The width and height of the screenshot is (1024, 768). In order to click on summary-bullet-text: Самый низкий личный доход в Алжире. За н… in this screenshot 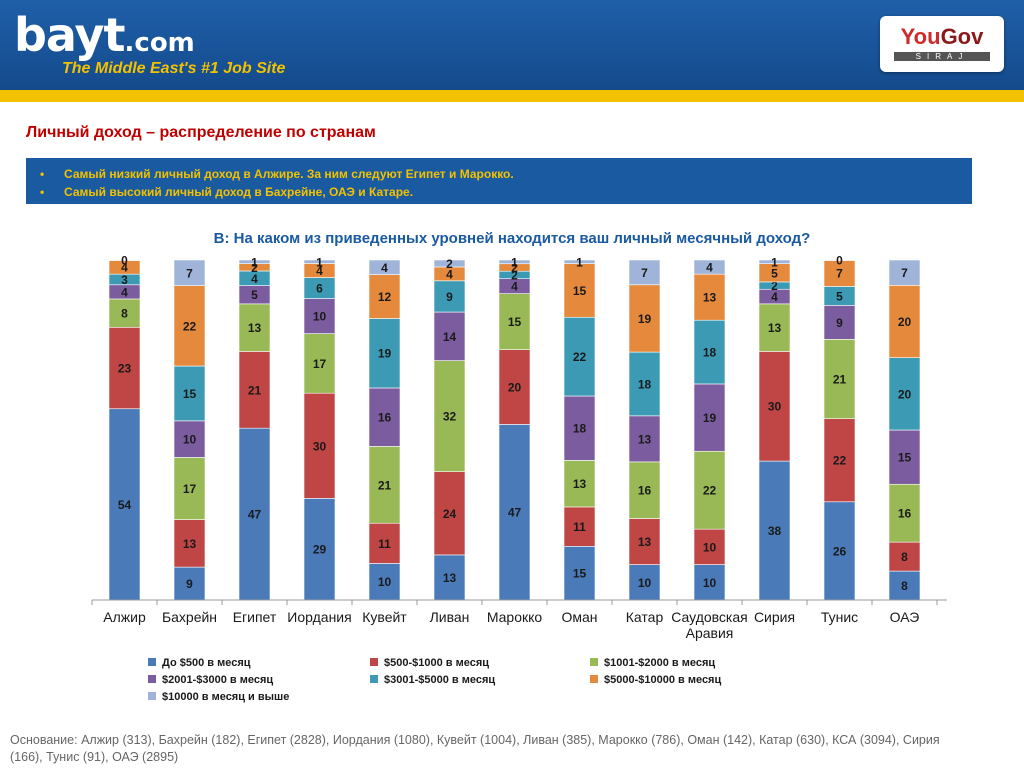, I will do `click(289, 174)`.